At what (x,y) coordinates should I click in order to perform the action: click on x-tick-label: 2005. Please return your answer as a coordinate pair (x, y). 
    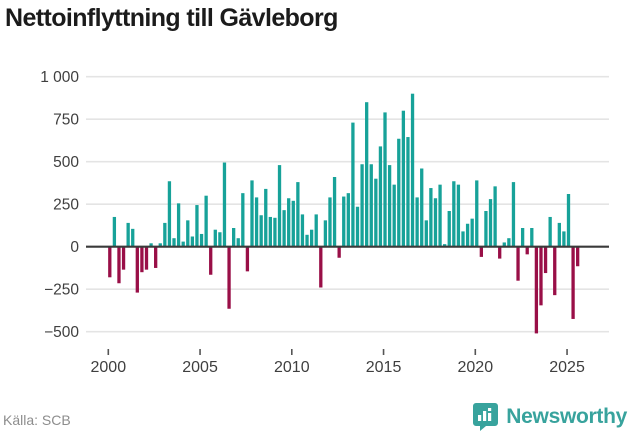
    Looking at the image, I should click on (200, 367).